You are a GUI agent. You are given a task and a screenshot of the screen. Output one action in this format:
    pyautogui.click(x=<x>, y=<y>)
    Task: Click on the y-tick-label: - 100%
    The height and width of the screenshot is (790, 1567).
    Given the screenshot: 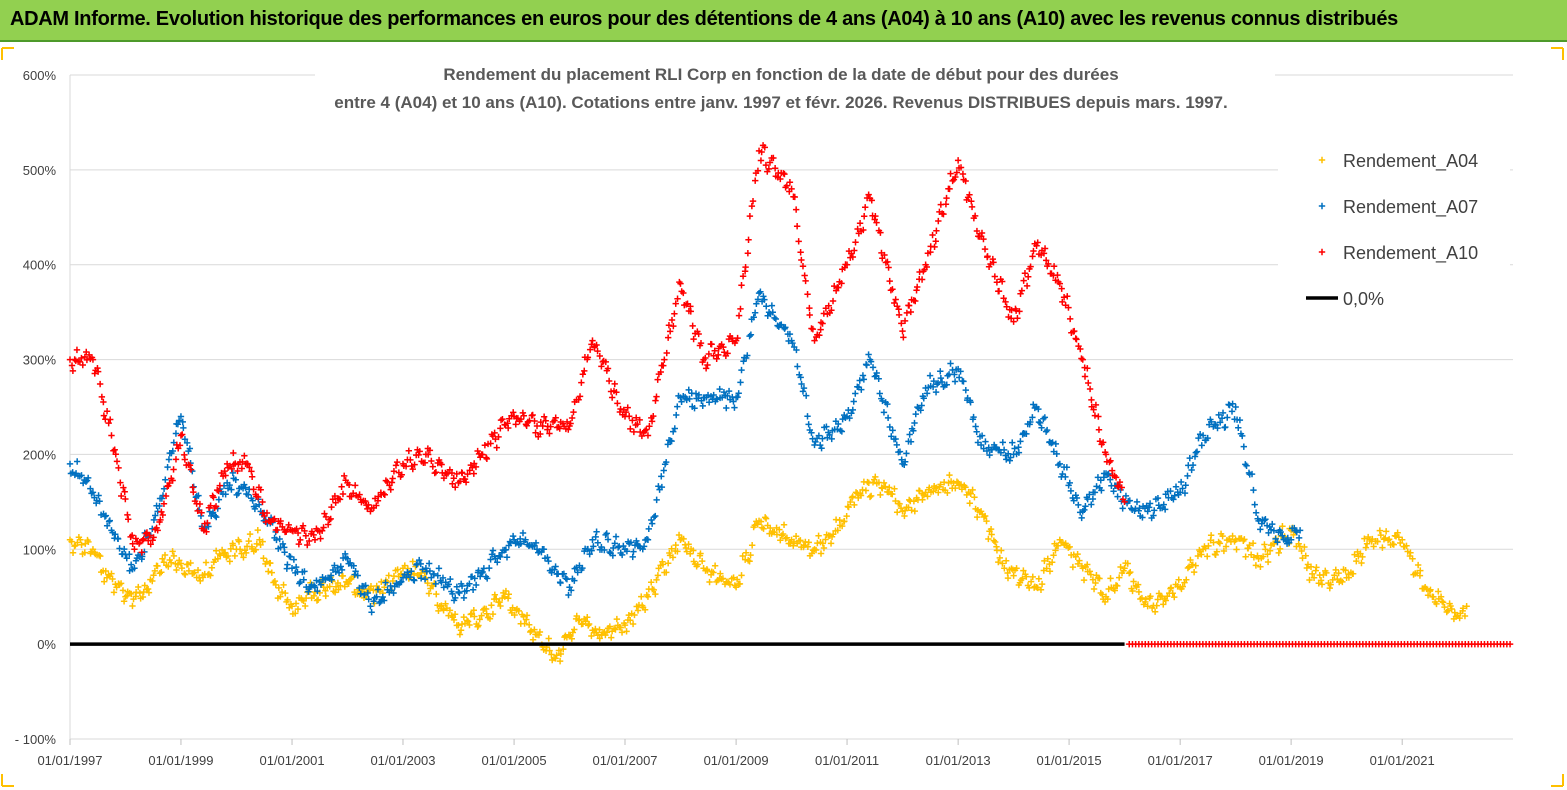 What is the action you would take?
    pyautogui.click(x=36, y=739)
    